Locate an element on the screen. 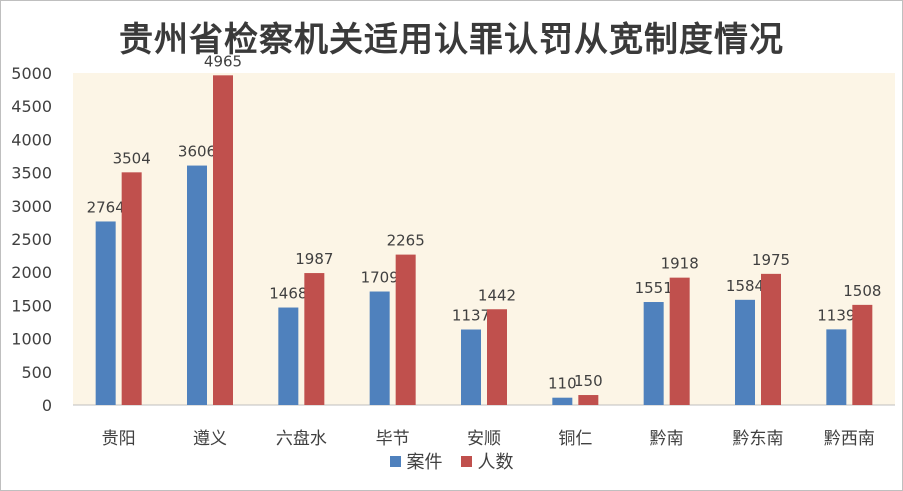 This screenshot has height=491, width=903. legend-item-cases: 案件 is located at coordinates (416, 461).